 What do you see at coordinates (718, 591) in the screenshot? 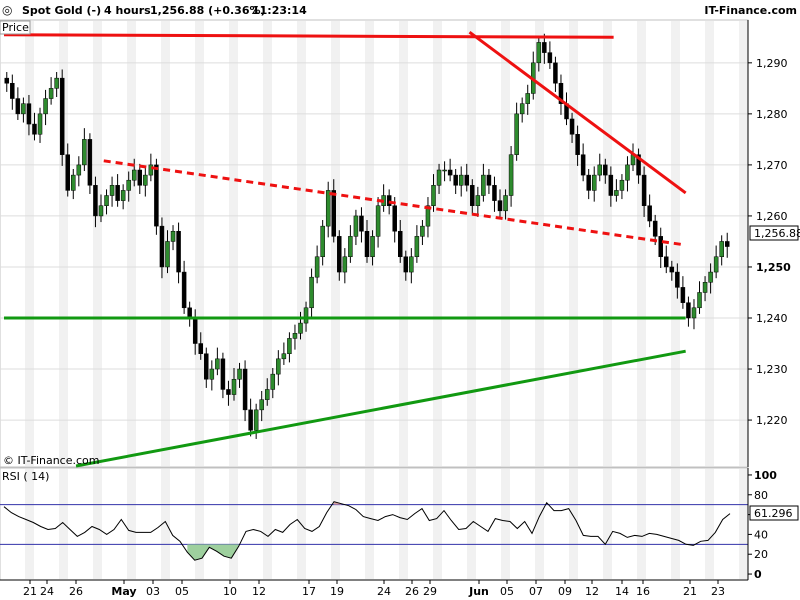
I see `time-tick-label: 23` at bounding box center [718, 591].